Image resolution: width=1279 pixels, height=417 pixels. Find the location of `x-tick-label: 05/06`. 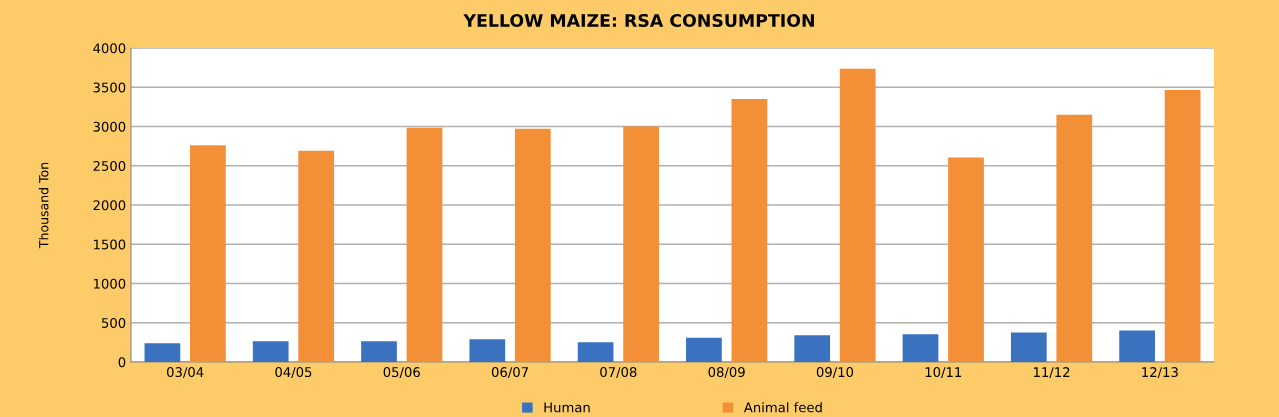

x-tick-label: 05/06 is located at coordinates (401, 373).